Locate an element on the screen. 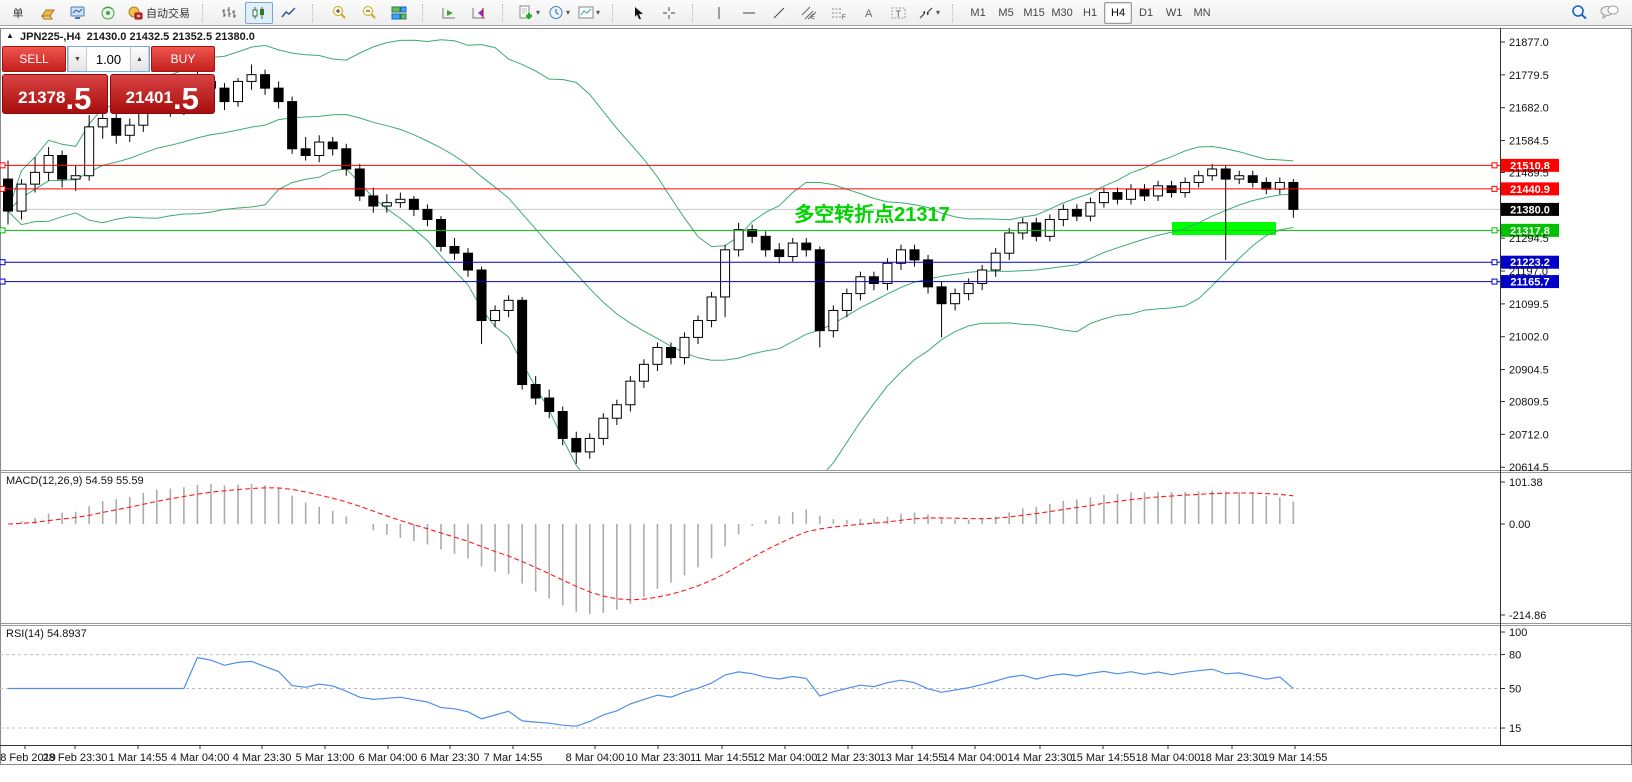 This screenshot has height=782, width=1632. search-icon is located at coordinates (1579, 12).